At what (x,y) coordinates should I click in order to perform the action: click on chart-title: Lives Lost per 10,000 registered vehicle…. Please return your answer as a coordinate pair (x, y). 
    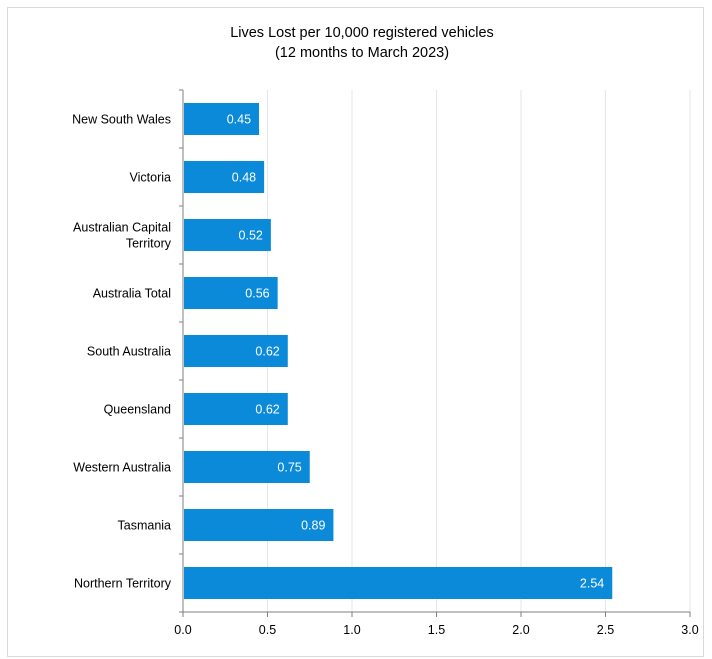
    Looking at the image, I should click on (362, 33).